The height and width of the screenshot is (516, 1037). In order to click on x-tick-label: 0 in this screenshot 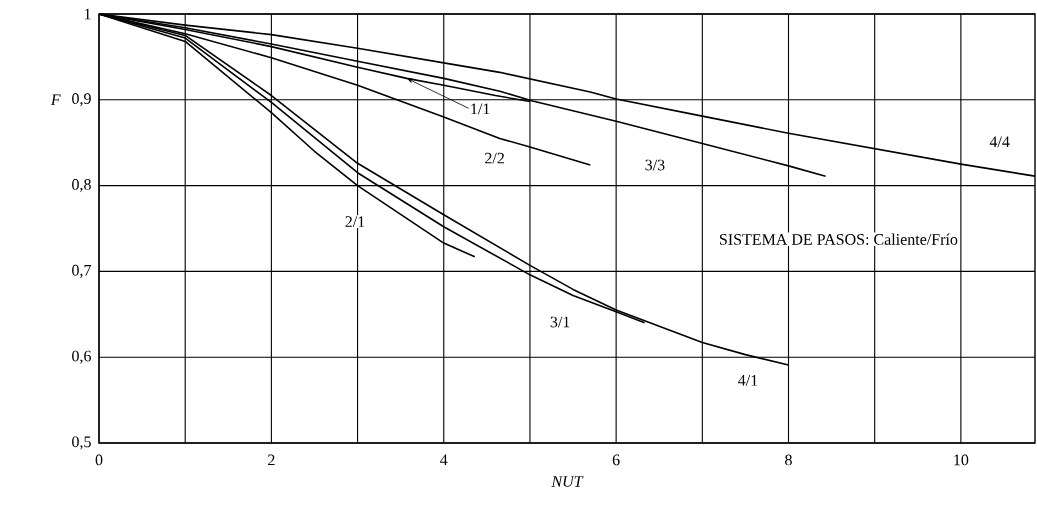, I will do `click(99, 460)`.